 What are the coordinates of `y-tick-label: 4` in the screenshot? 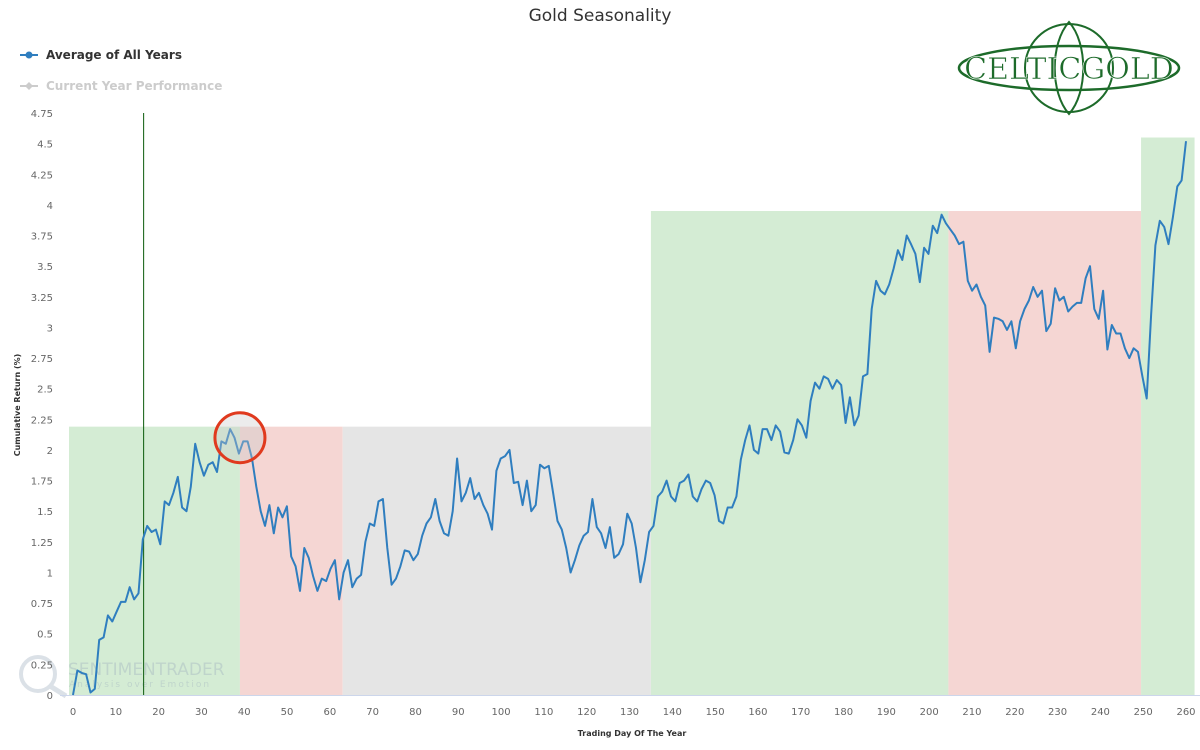 It's located at (50, 206).